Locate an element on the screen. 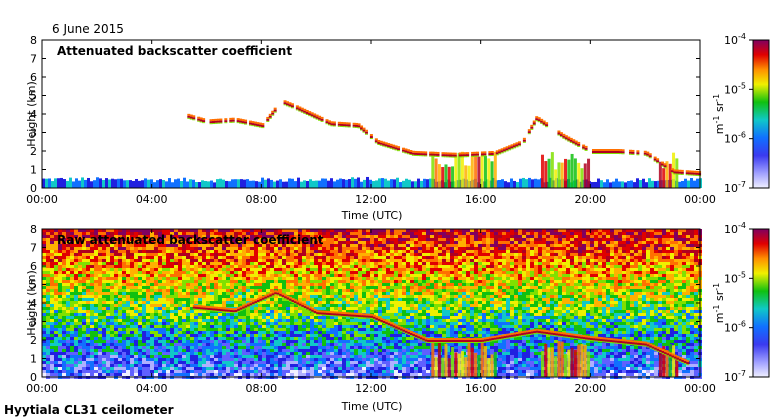 Image resolution: width=780 pixels, height=420 pixels. panel-1-colorbar-ticks: 10-410-510-610-7 is located at coordinates (738, 113).